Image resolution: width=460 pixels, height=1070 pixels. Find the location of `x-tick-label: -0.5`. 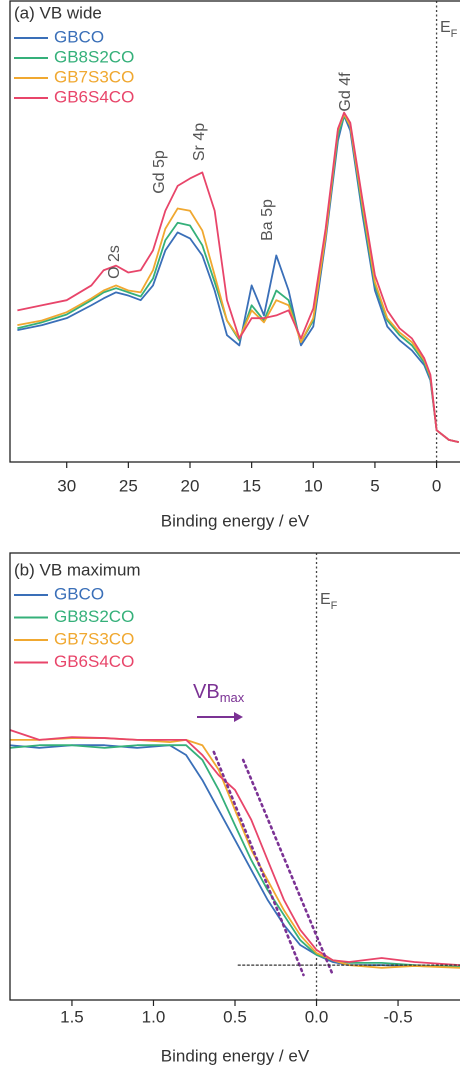

x-tick-label: -0.5 is located at coordinates (397, 1016).